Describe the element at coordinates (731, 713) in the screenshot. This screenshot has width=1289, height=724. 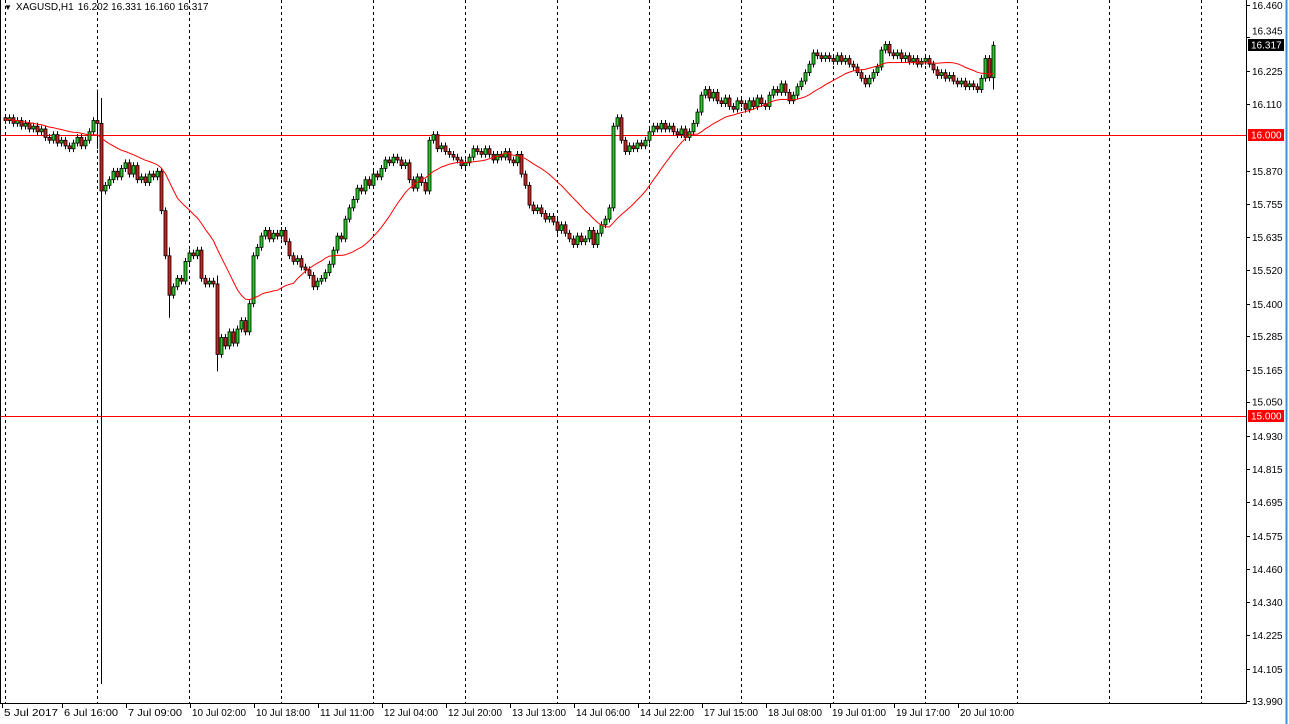
I see `x-tick-label: 17 Jul 15:00` at that location.